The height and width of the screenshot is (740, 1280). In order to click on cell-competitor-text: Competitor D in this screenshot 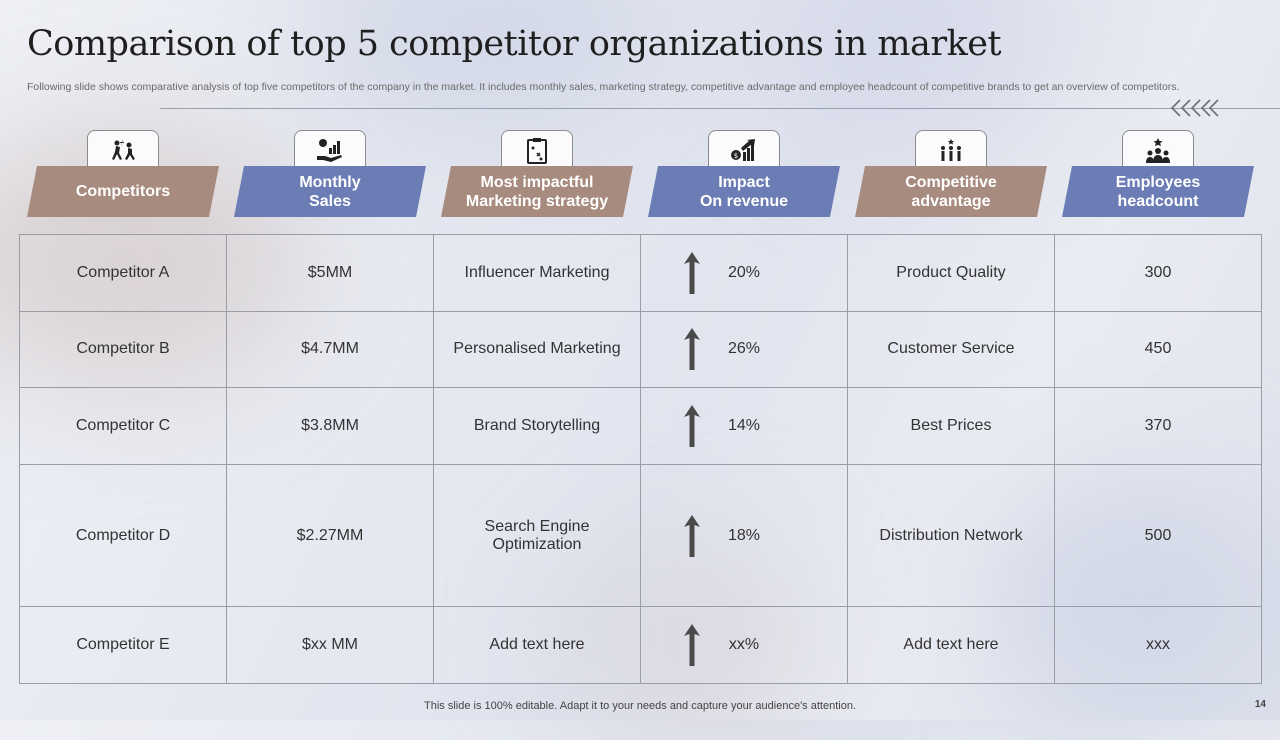, I will do `click(123, 535)`.